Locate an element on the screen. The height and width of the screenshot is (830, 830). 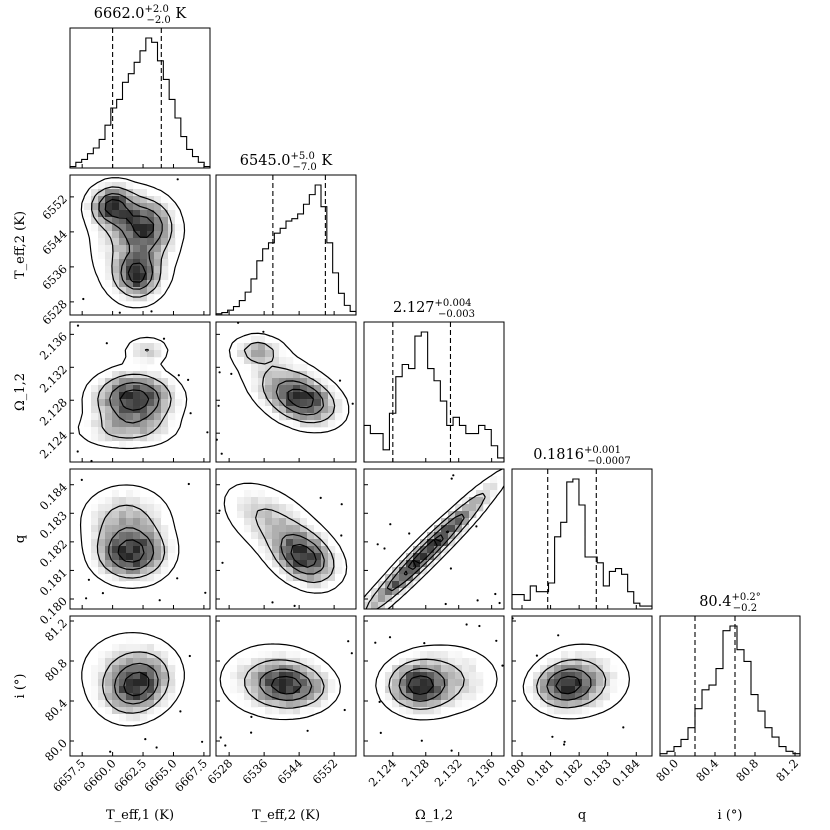
x-axis-label-teff1: T_eff,1 (K) is located at coordinates (140, 815).